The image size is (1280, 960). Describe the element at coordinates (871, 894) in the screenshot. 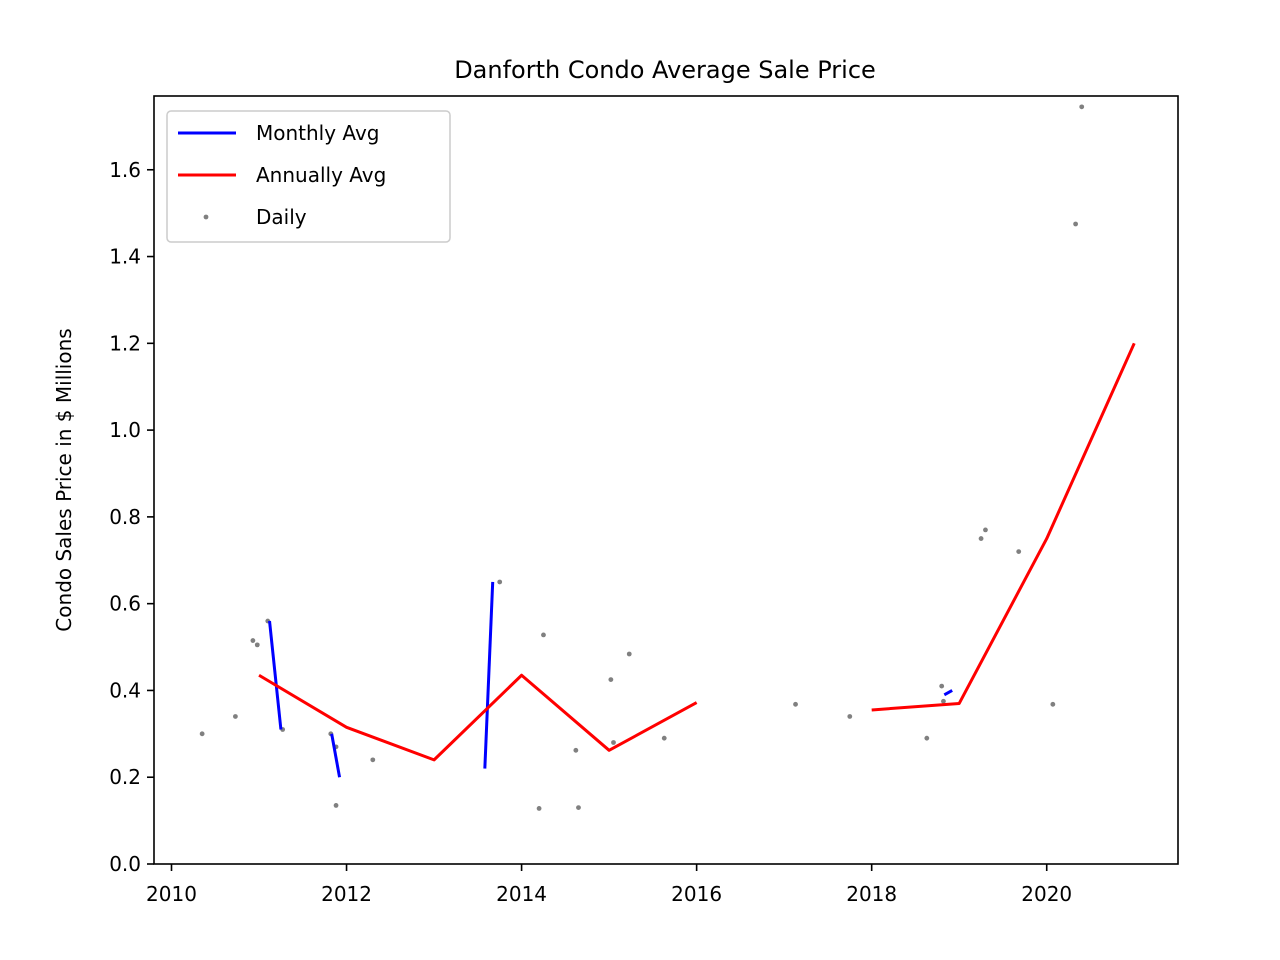

I see `x-tick-label: 2018` at that location.